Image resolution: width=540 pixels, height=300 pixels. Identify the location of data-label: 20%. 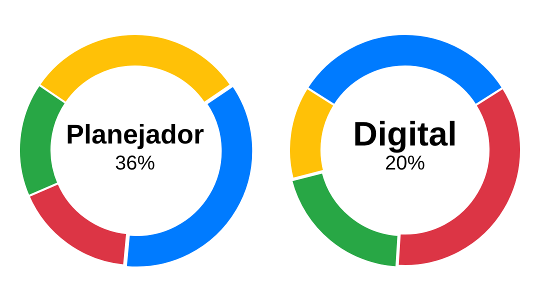
(405, 163).